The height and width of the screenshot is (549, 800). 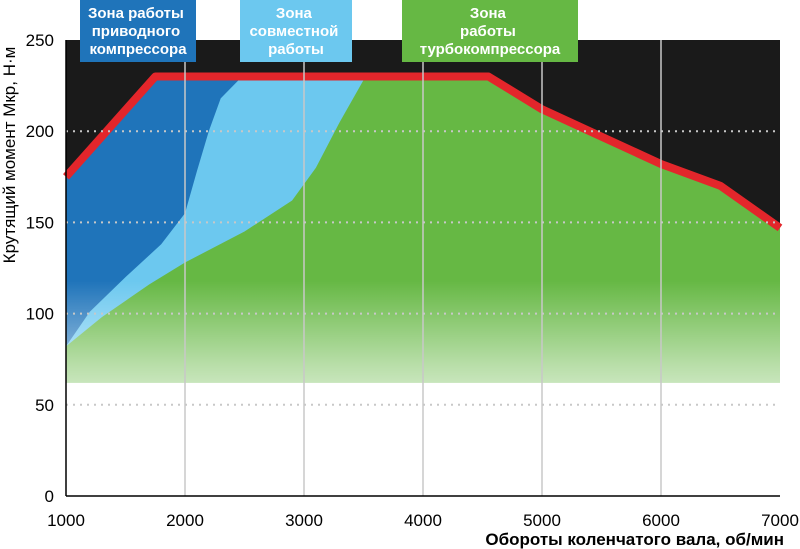 I want to click on x-tick-label: 7000, so click(x=780, y=520).